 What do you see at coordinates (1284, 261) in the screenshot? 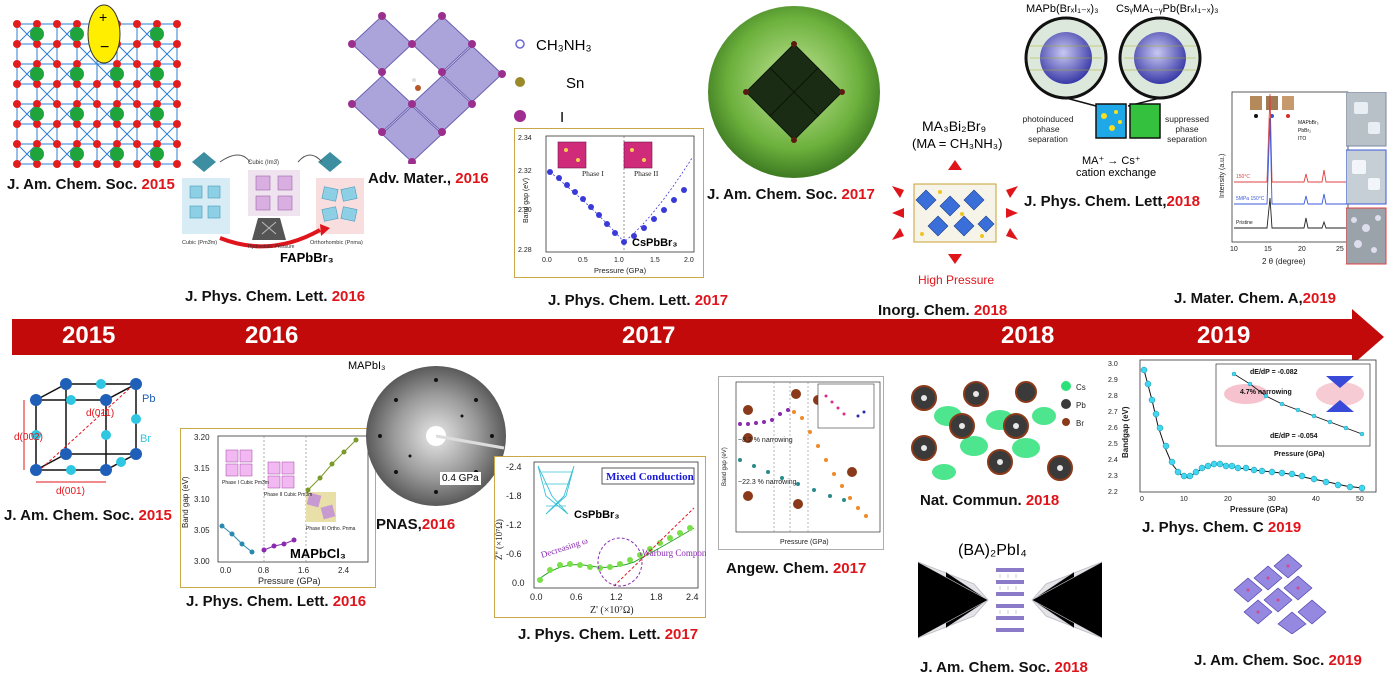
I see `xlabel: 2 θ (degree)` at bounding box center [1284, 261].